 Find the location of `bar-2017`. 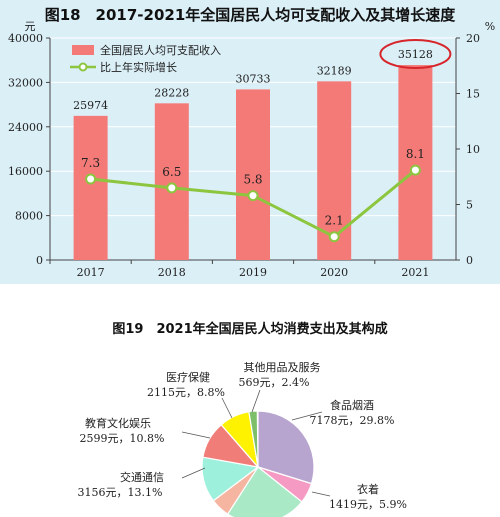

bar-2017 is located at coordinates (90, 187).